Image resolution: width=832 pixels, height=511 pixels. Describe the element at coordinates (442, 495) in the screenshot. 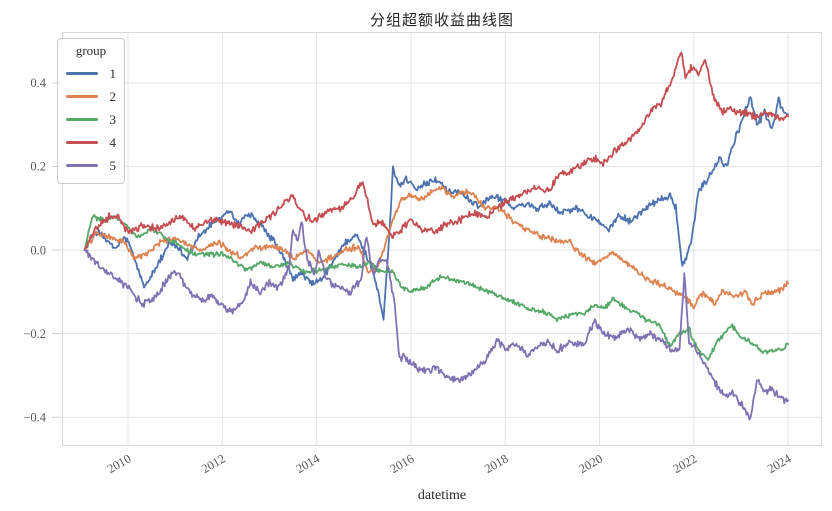

I see `x-axis-label: datetime` at that location.